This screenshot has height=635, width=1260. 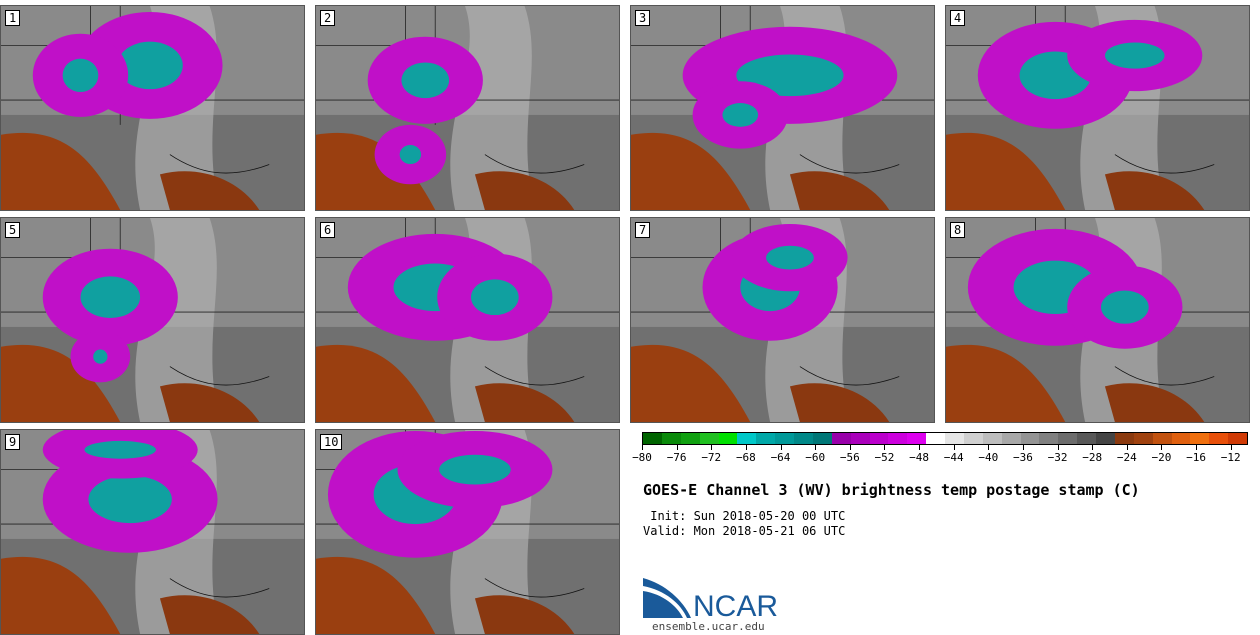 What do you see at coordinates (152, 108) in the screenshot?
I see `postage-stamp-panel: 1` at bounding box center [152, 108].